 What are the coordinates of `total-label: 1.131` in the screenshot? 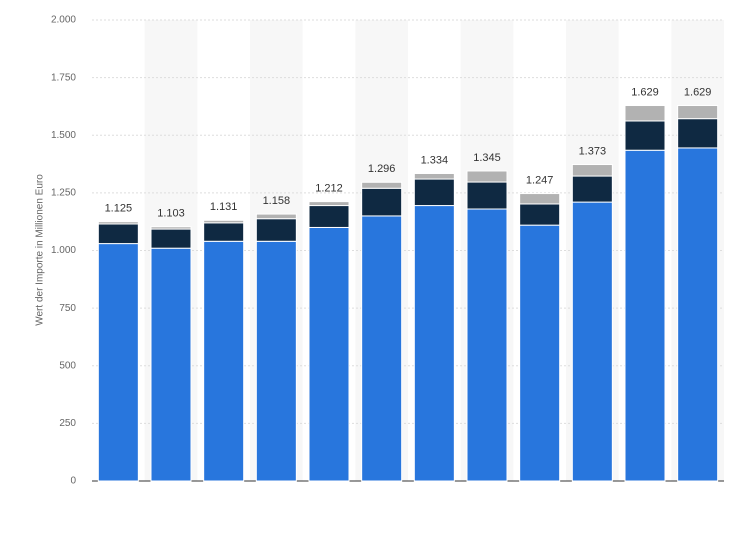 It's located at (224, 207).